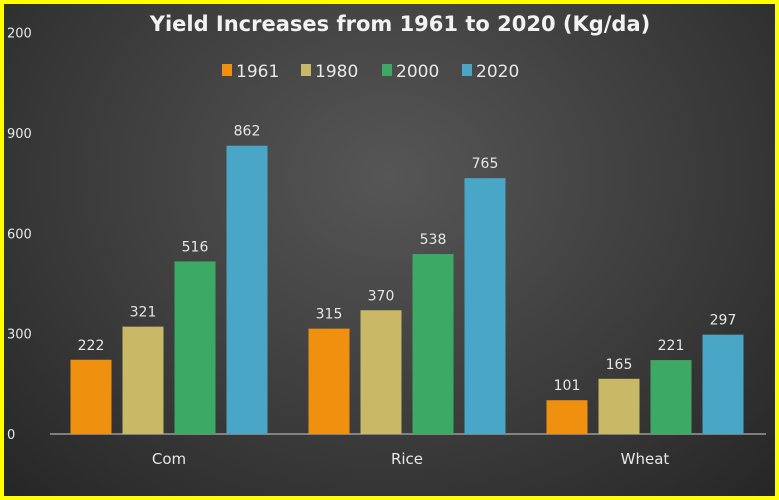 The image size is (779, 500). What do you see at coordinates (485, 164) in the screenshot?
I see `data-label: 765` at bounding box center [485, 164].